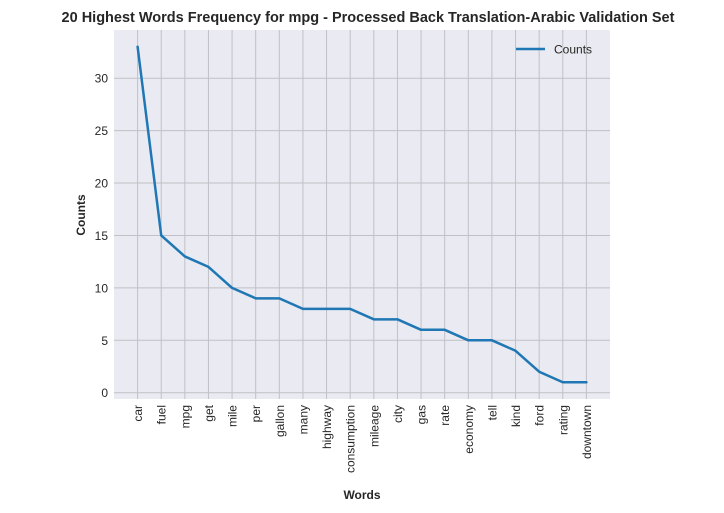 Image resolution: width=724 pixels, height=513 pixels. I want to click on x-tick-label: economy, so click(469, 429).